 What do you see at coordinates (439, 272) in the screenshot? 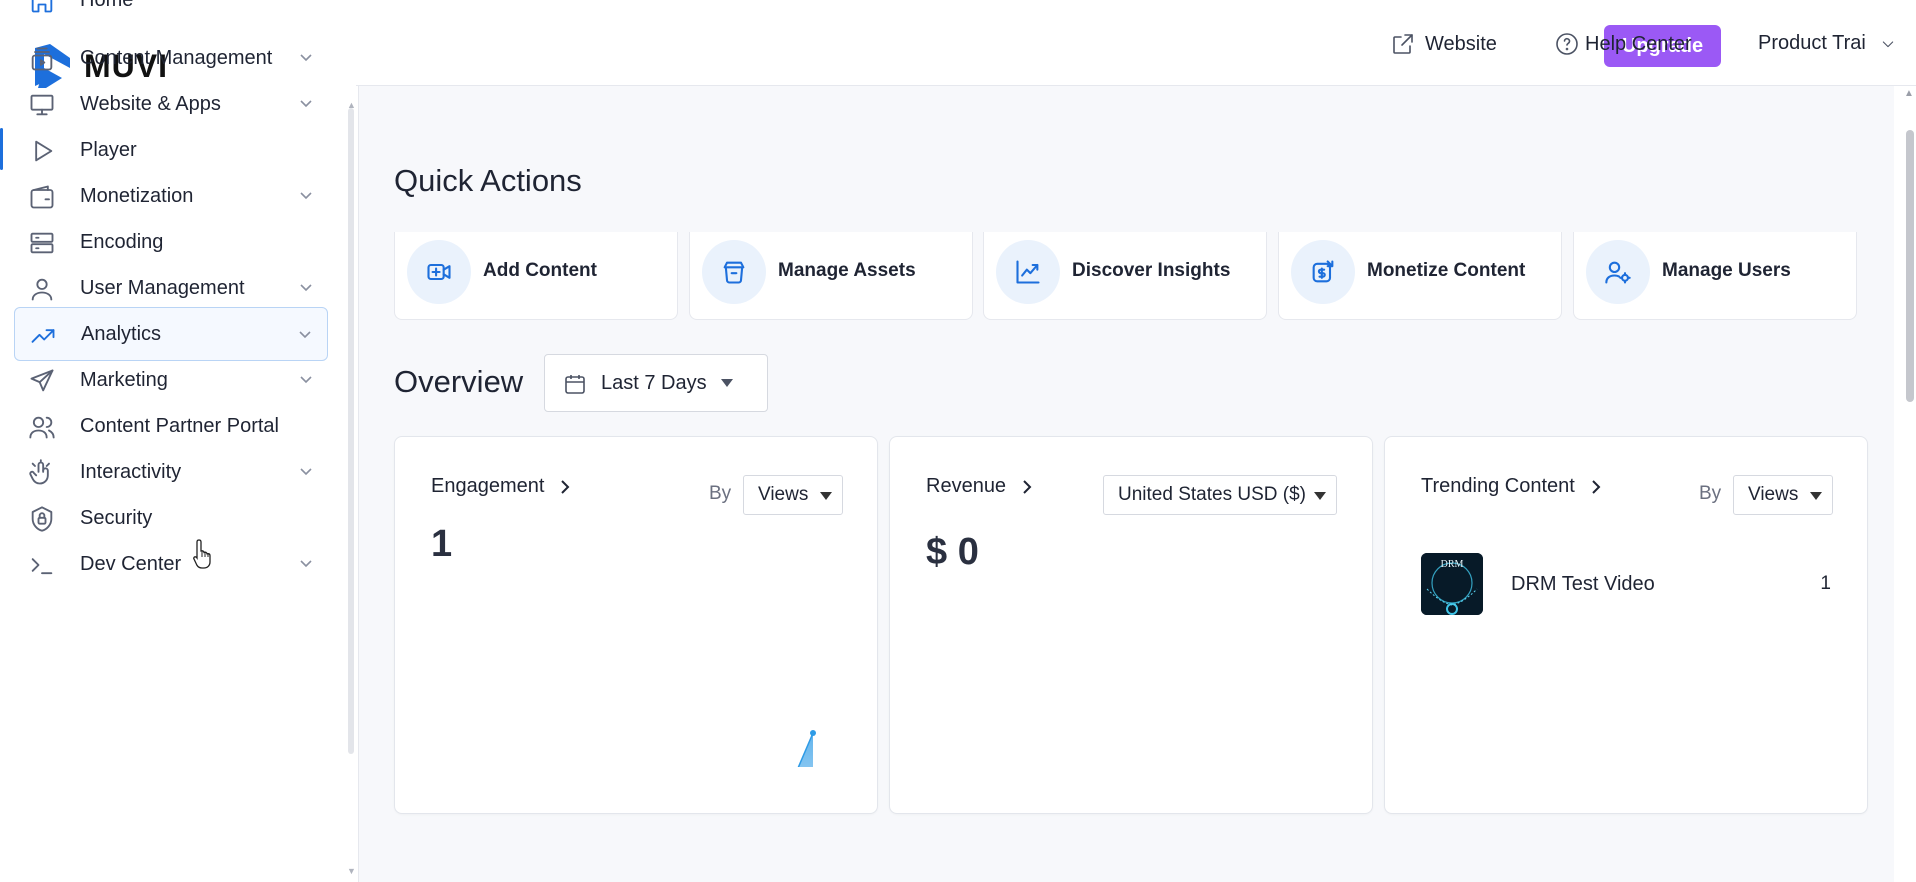
I see `add-video-icon` at bounding box center [439, 272].